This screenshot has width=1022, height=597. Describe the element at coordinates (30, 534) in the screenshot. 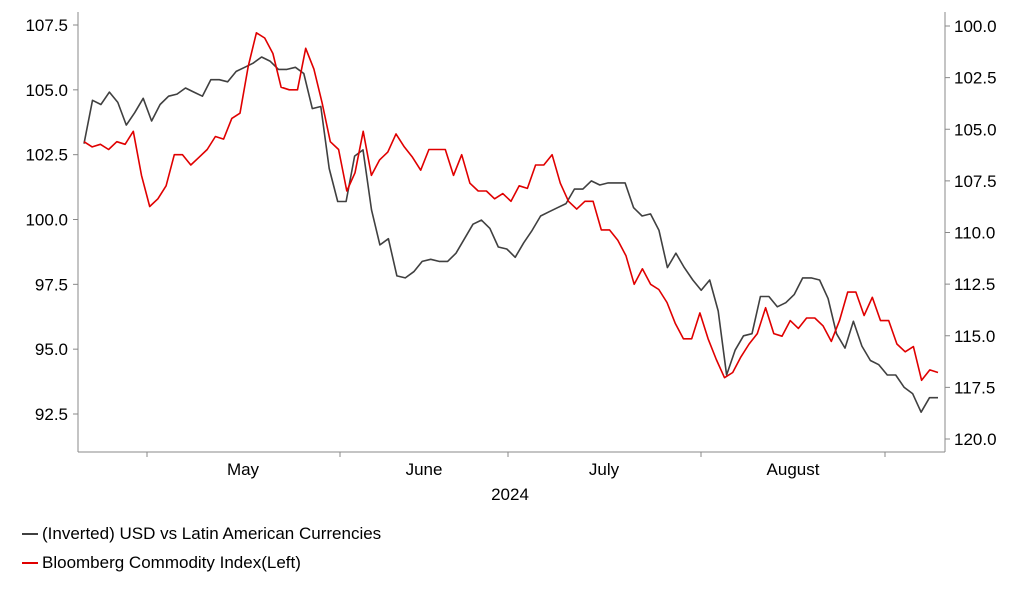

I see `legend-swatch-gray` at that location.